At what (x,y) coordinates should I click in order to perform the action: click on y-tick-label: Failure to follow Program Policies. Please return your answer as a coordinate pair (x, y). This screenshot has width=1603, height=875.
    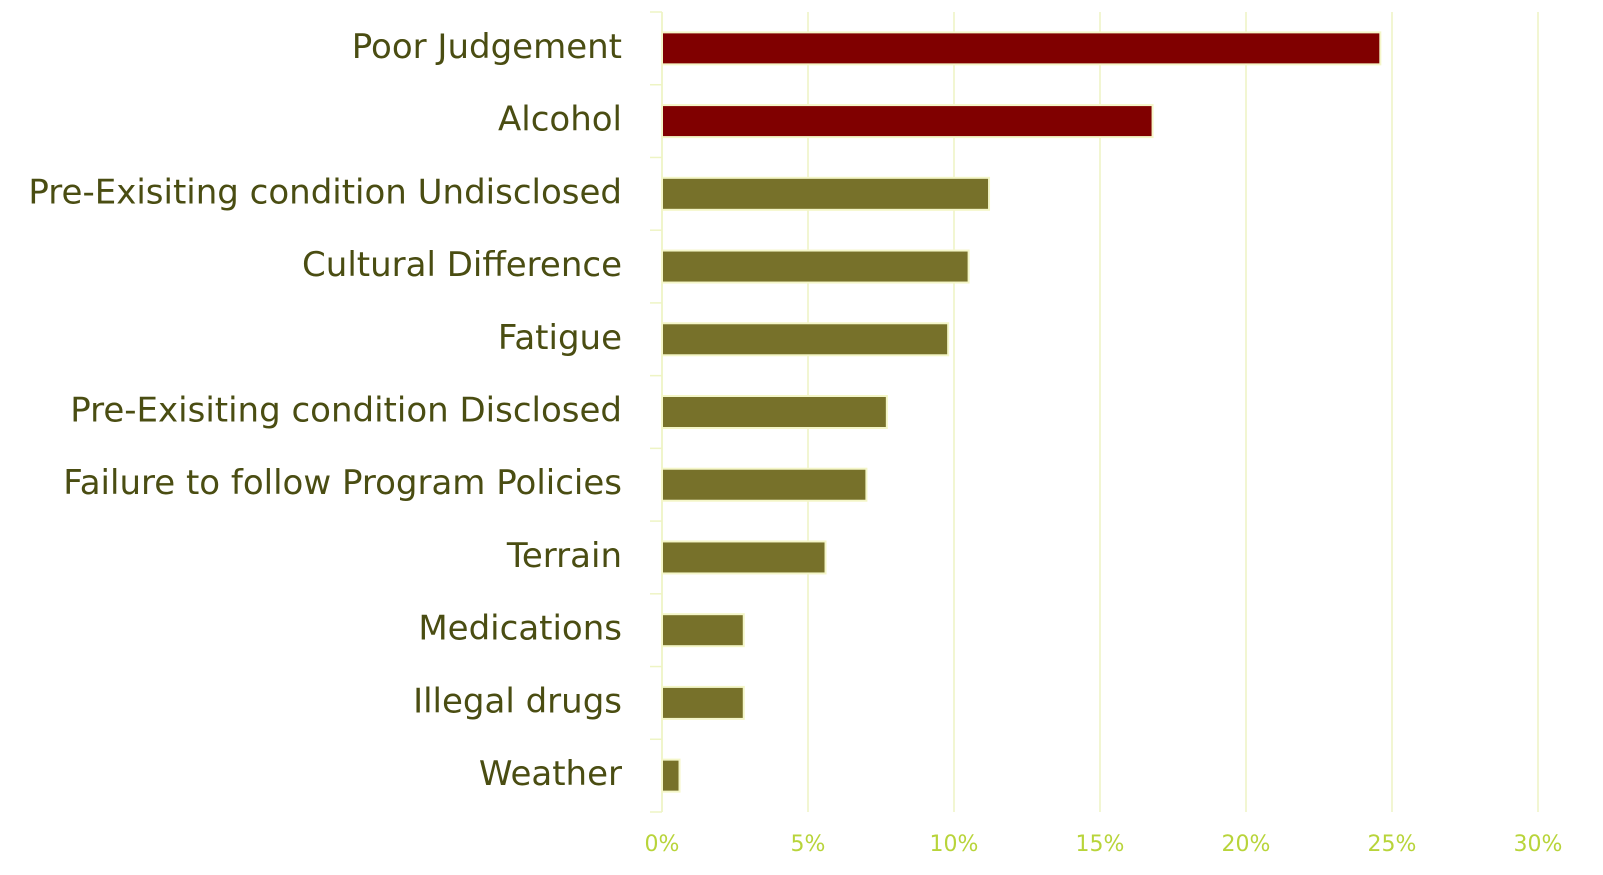
    Looking at the image, I should click on (342, 483).